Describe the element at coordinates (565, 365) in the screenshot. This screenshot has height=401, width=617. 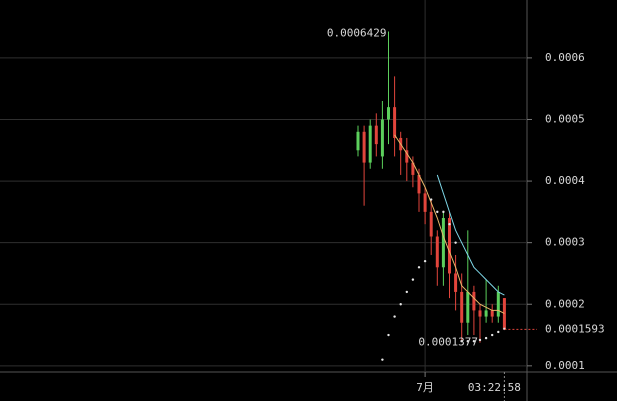
I see `y-tick-label: 0.0001` at that location.